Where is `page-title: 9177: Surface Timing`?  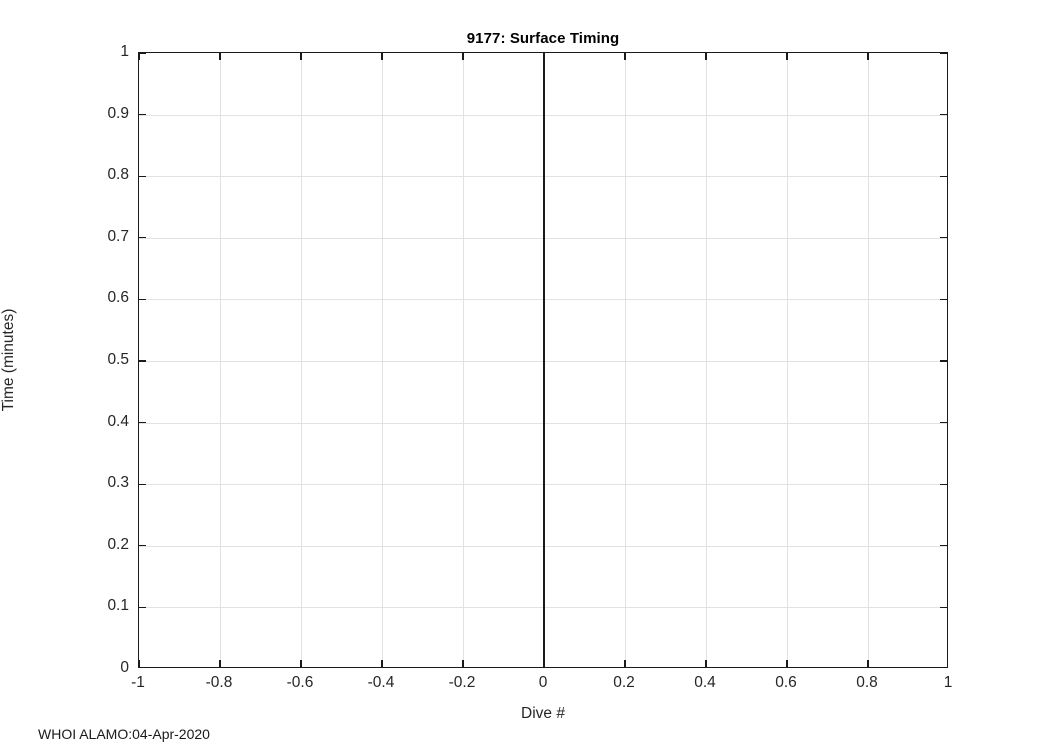
page-title: 9177: Surface Timing is located at coordinates (543, 38).